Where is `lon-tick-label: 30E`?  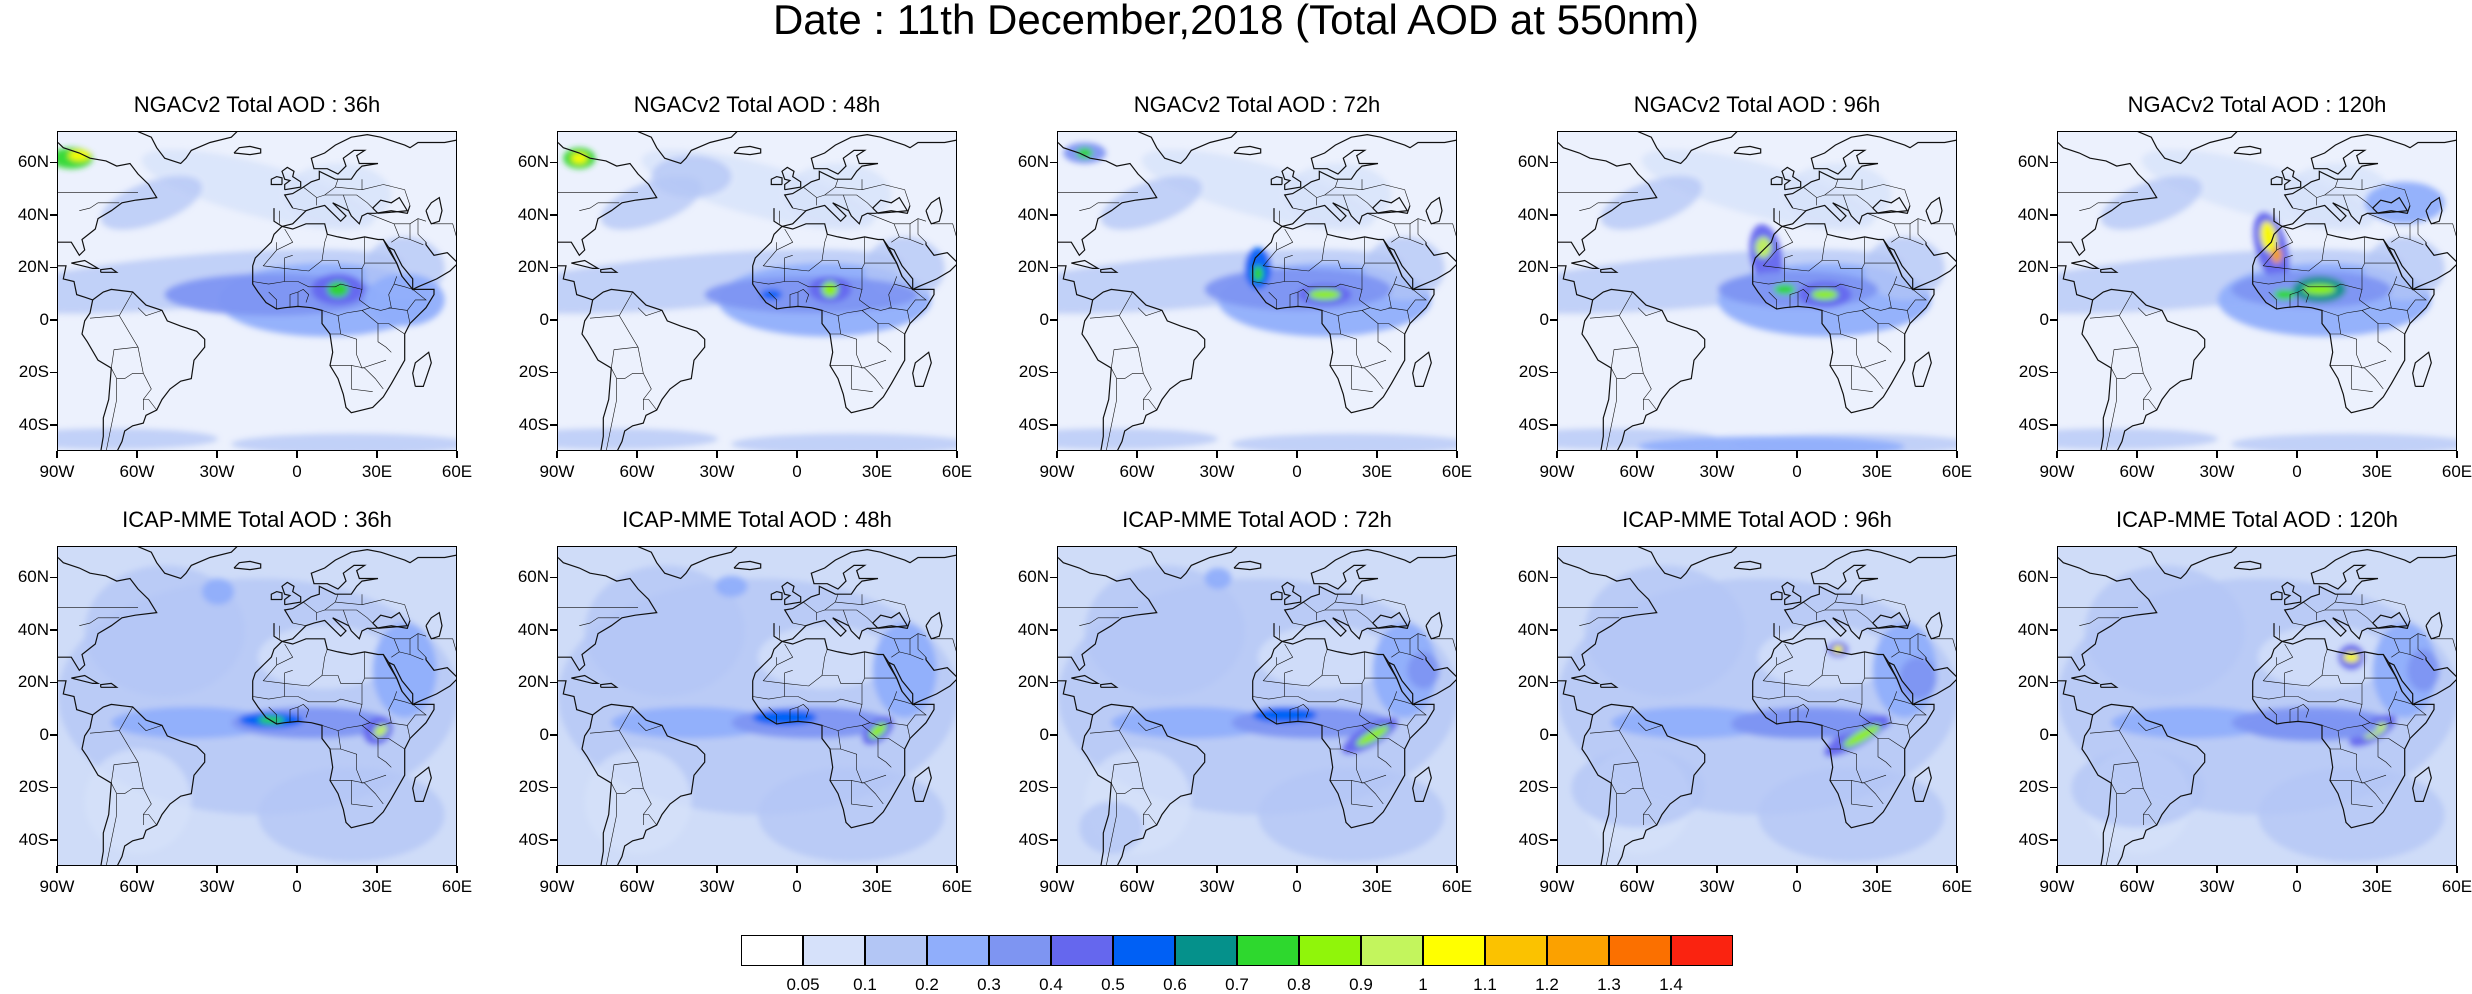 lon-tick-label: 30E is located at coordinates (2377, 471).